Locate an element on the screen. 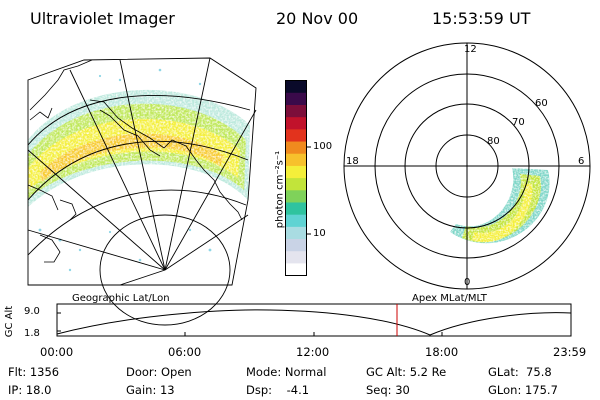  orbit-tick-4: 23:59 is located at coordinates (570, 352).